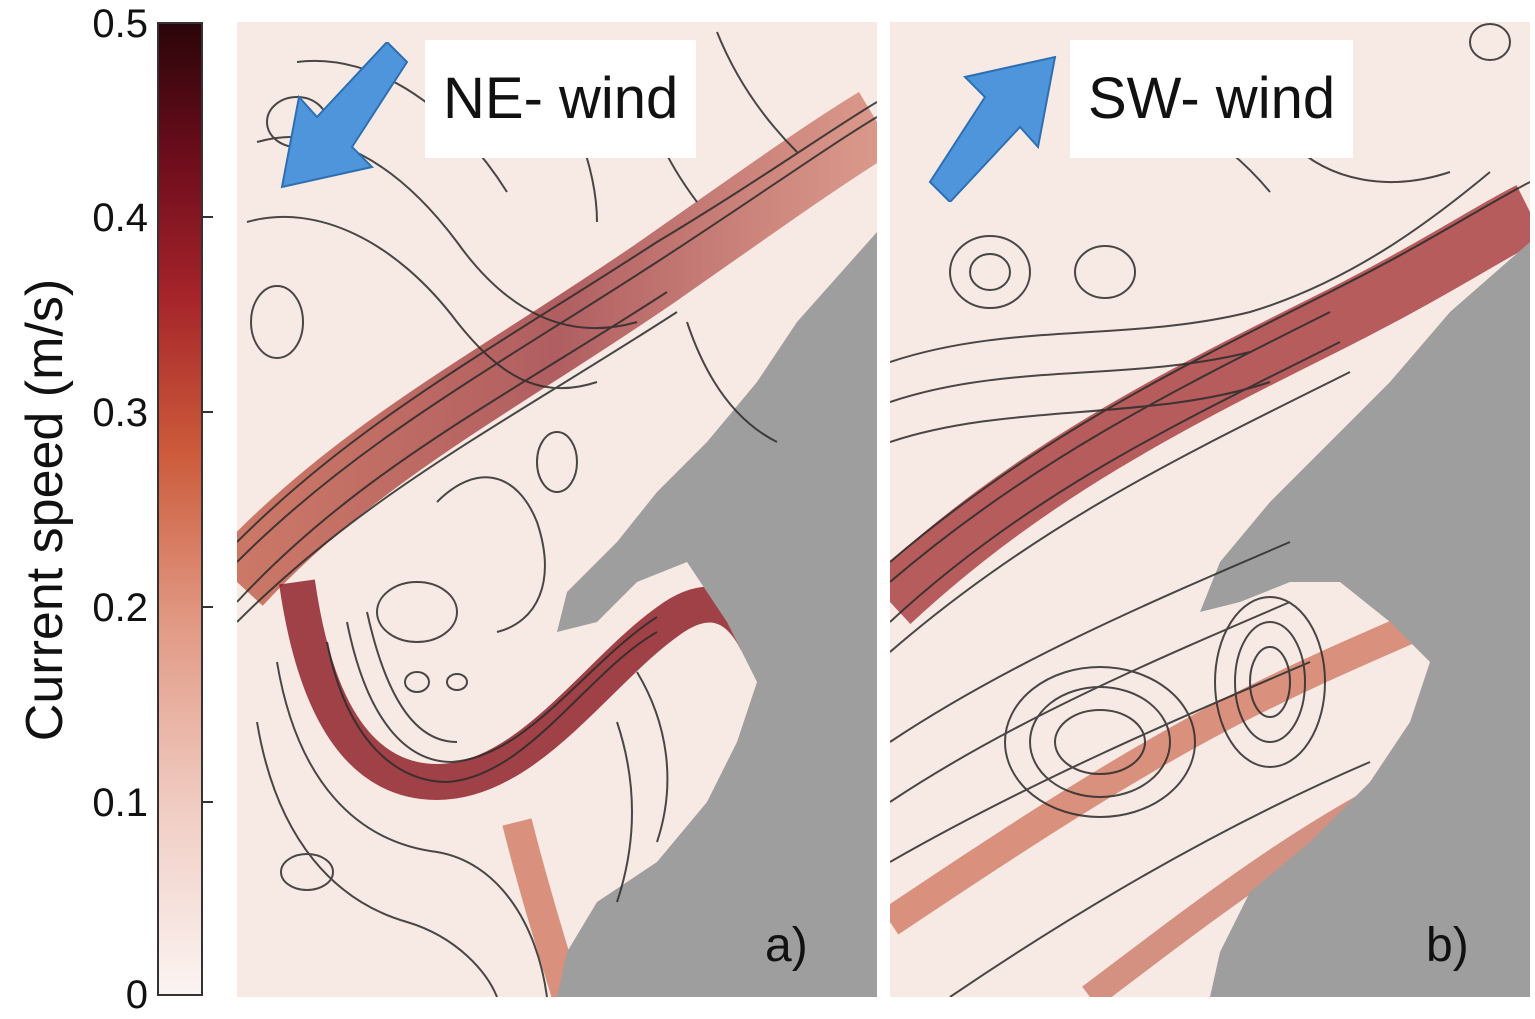 The image size is (1535, 1019). Describe the element at coordinates (120, 24) in the screenshot. I see `colorbar-tick: 0.5` at that location.